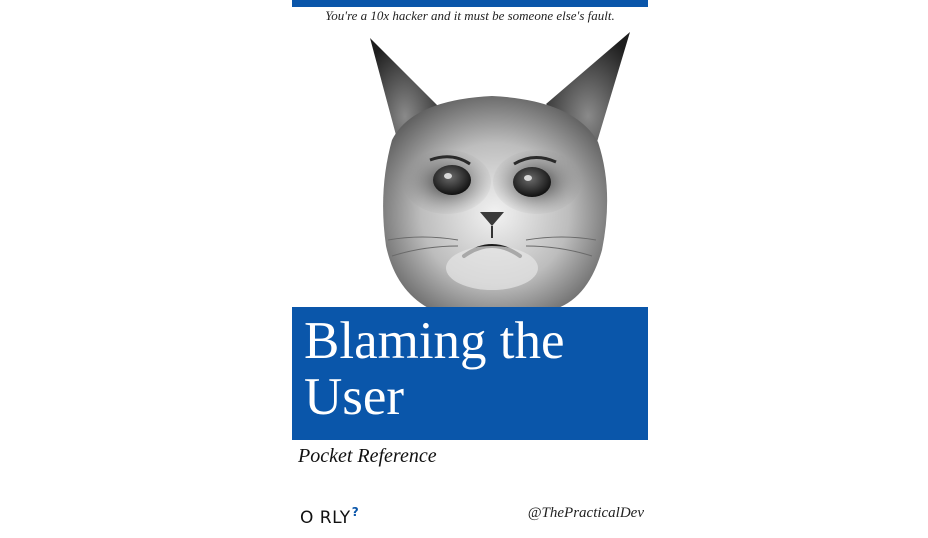  Describe the element at coordinates (355, 512) in the screenshot. I see `publisher-question-mark: ?` at that location.